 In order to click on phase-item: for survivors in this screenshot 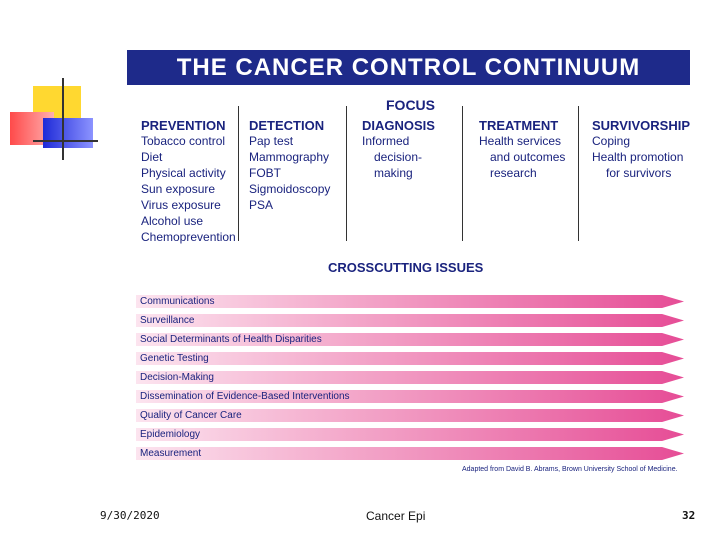, I will do `click(639, 173)`.